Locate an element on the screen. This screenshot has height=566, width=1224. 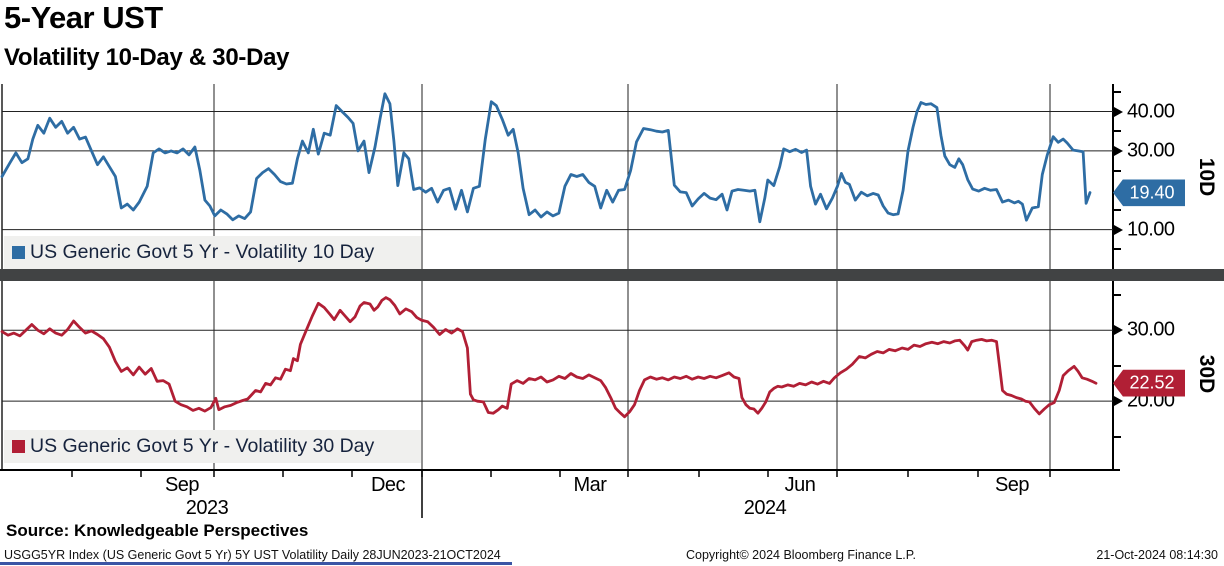
last-value-badge: 22.52 is located at coordinates (1149, 383).